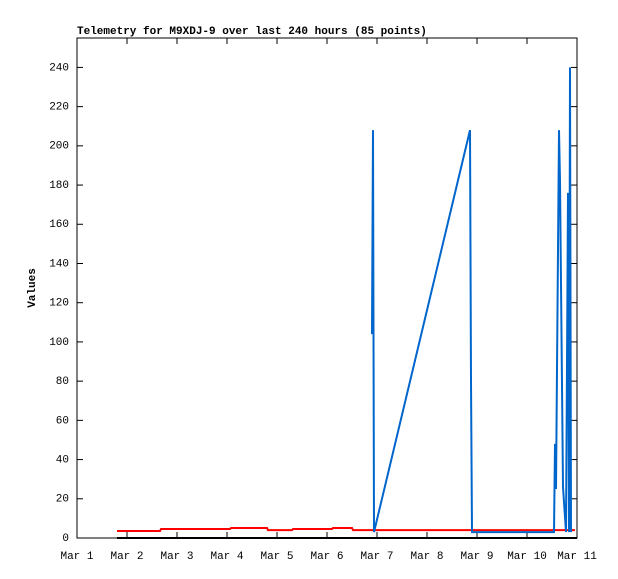  I want to click on y-tick-label: 80, so click(62, 382).